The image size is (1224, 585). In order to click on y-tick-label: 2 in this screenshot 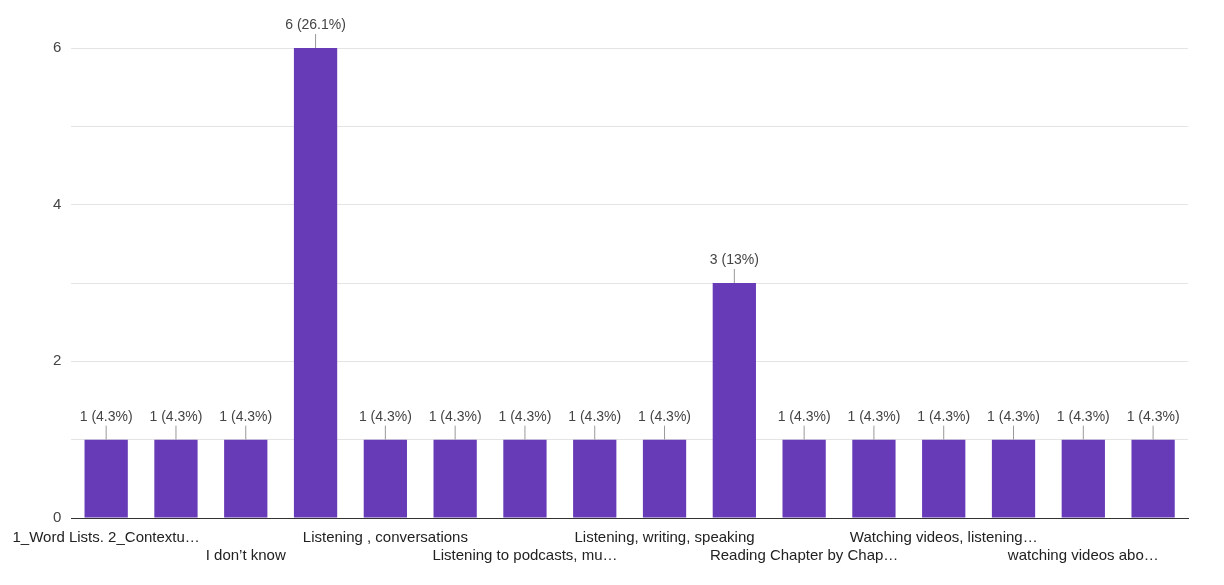, I will do `click(57, 360)`.